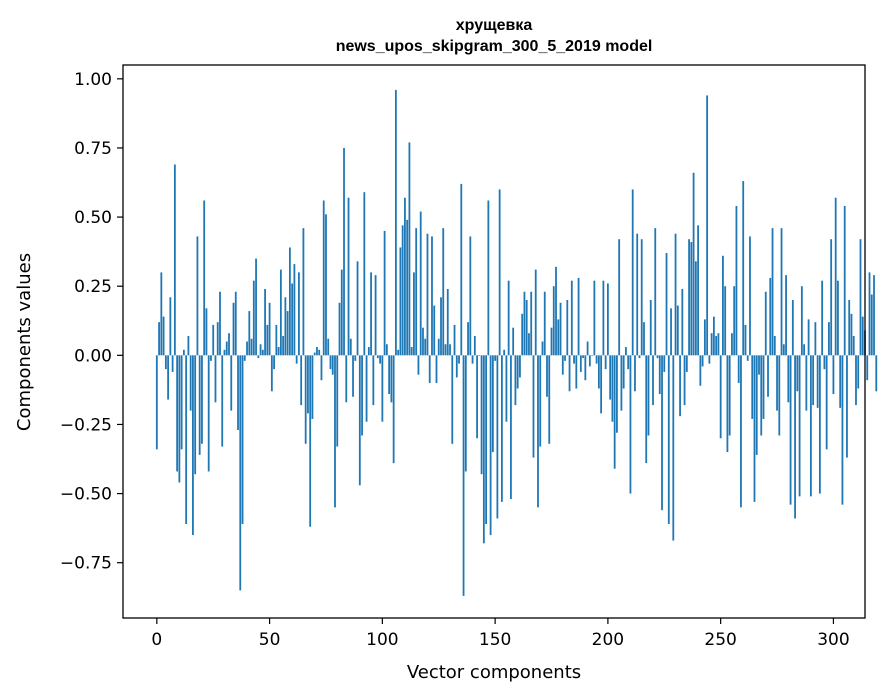 Image resolution: width=880 pixels, height=696 pixels. I want to click on x-tick-label: 0, so click(156, 640).